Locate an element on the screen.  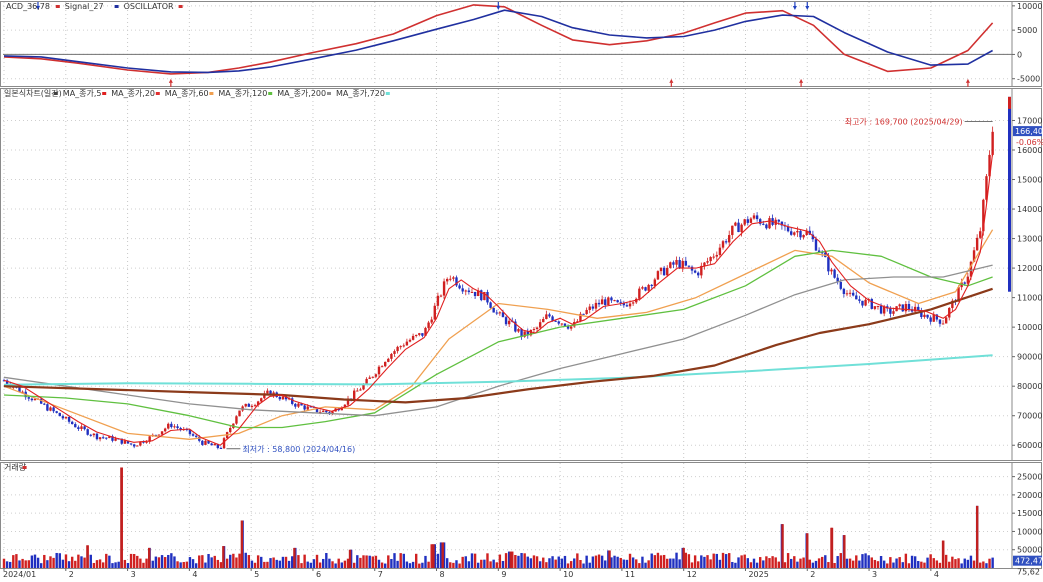
y-tick-label: 130000 is located at coordinates (1030, 239).